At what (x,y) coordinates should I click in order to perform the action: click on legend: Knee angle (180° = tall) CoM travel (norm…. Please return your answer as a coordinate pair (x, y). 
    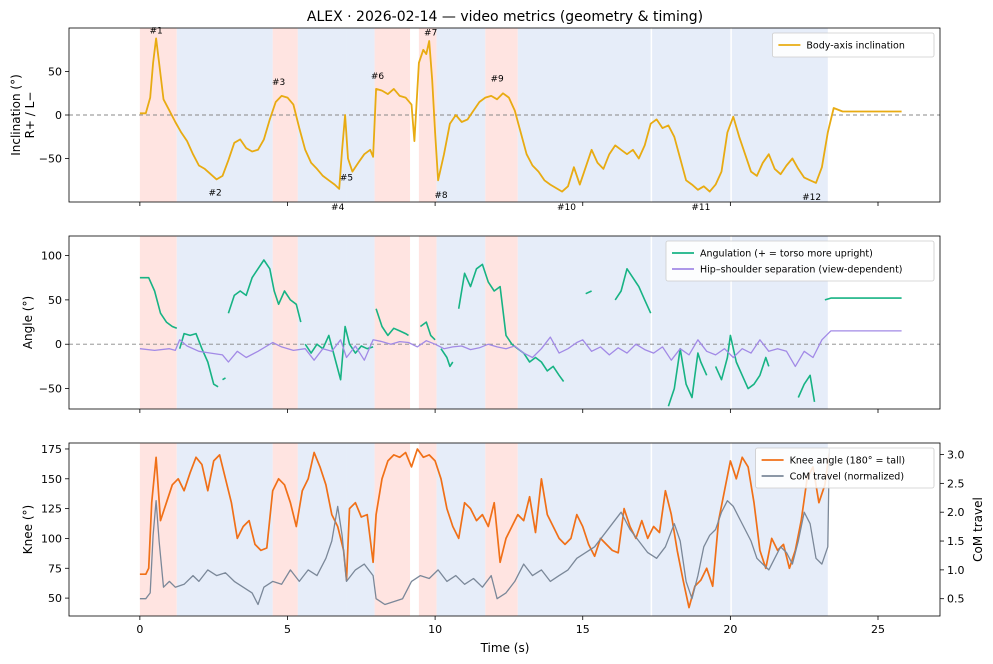
    Looking at the image, I should click on (845, 468).